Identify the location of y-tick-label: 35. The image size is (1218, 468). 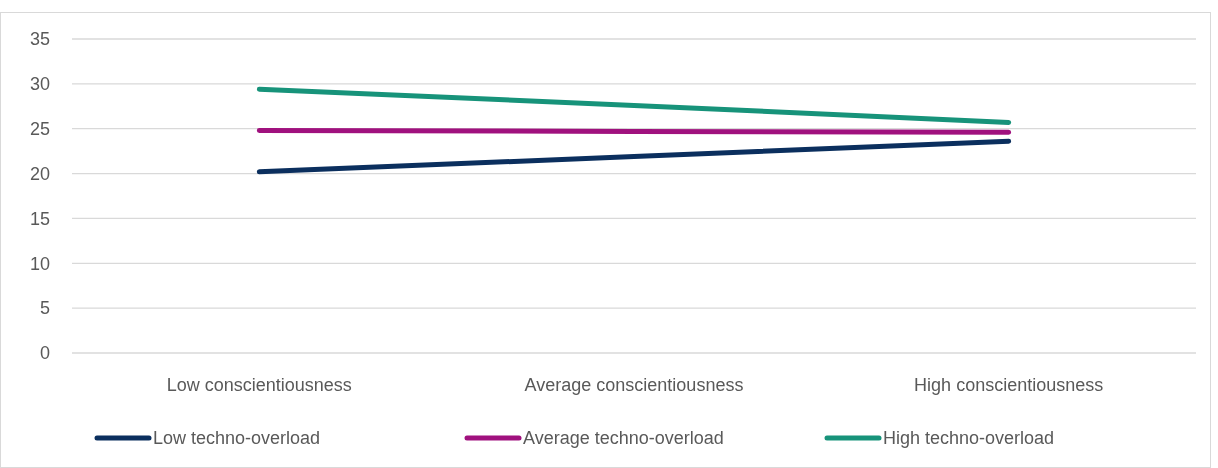
(39, 39).